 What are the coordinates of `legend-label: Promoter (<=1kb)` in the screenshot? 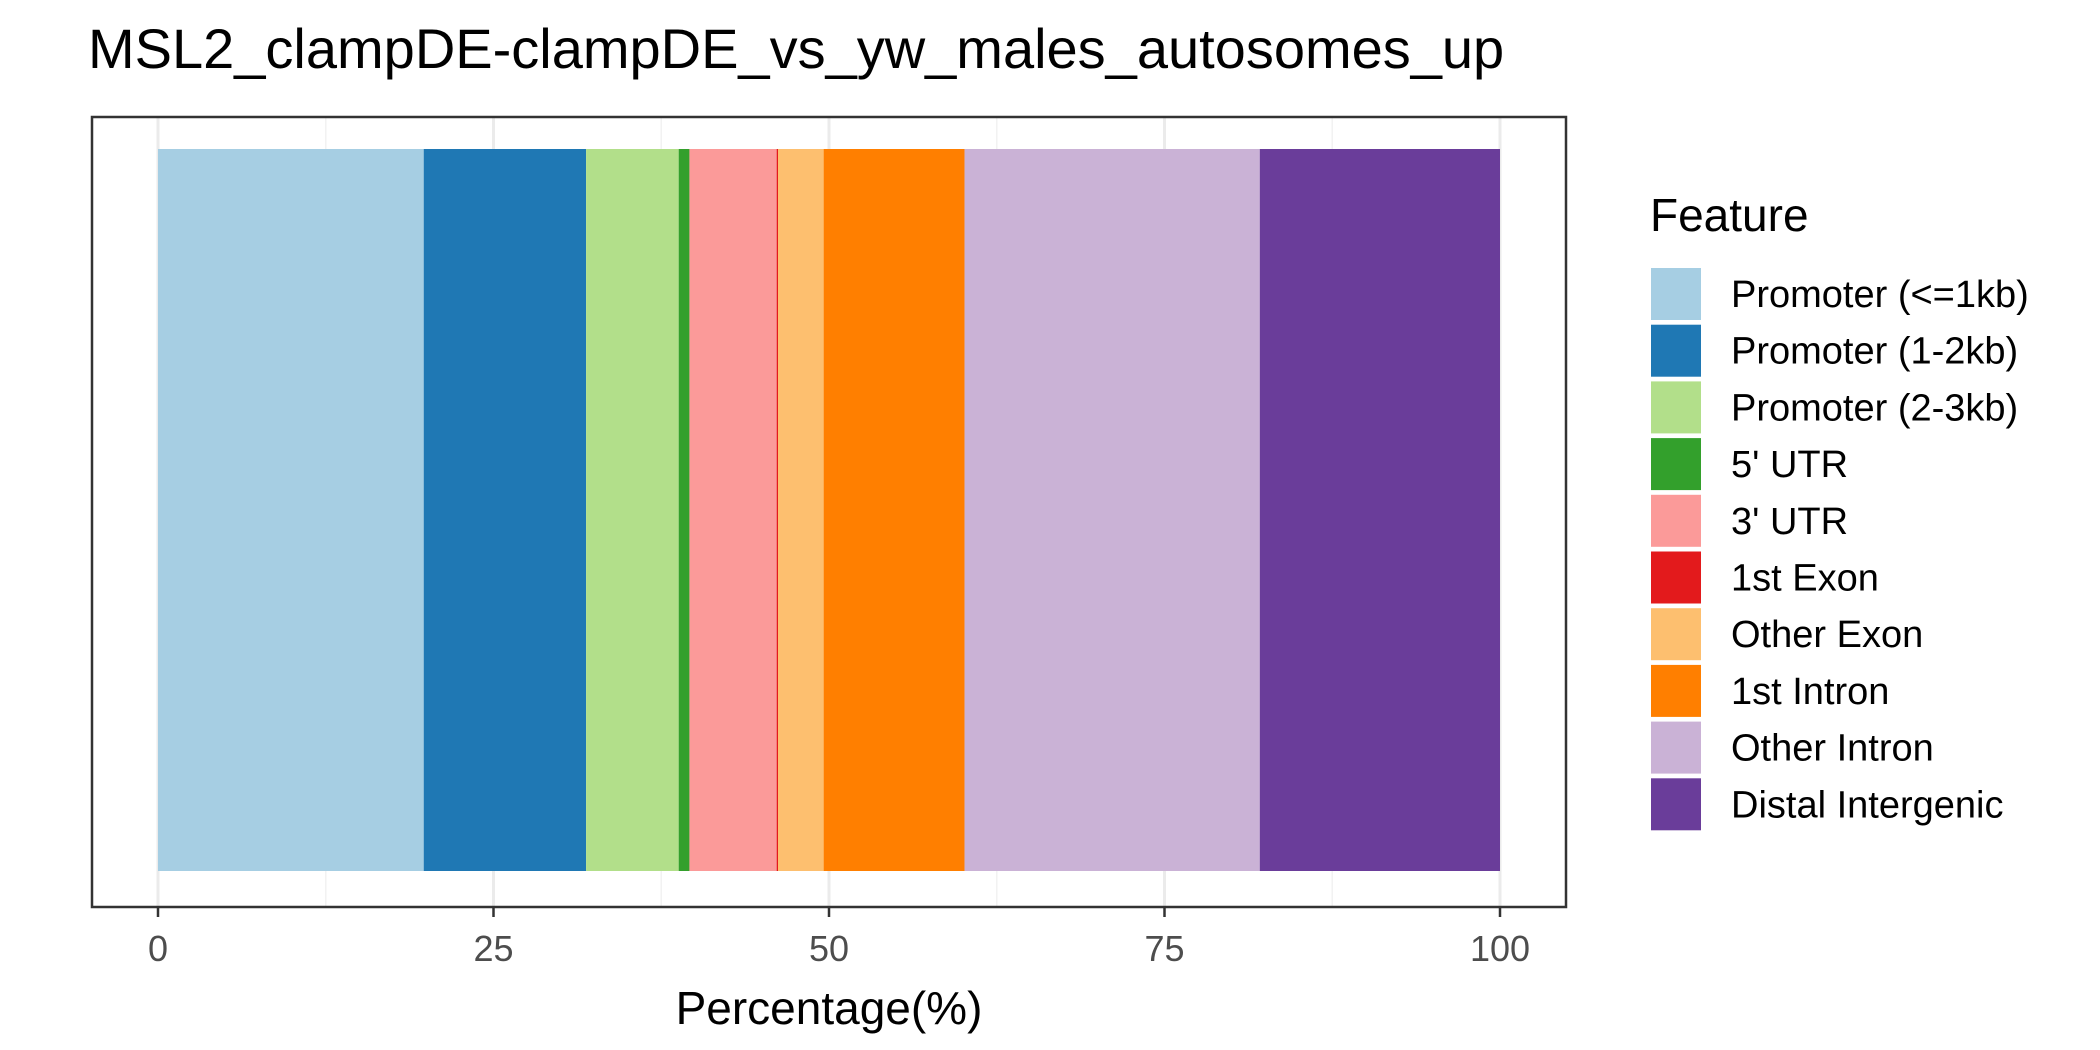 It's located at (1880, 295).